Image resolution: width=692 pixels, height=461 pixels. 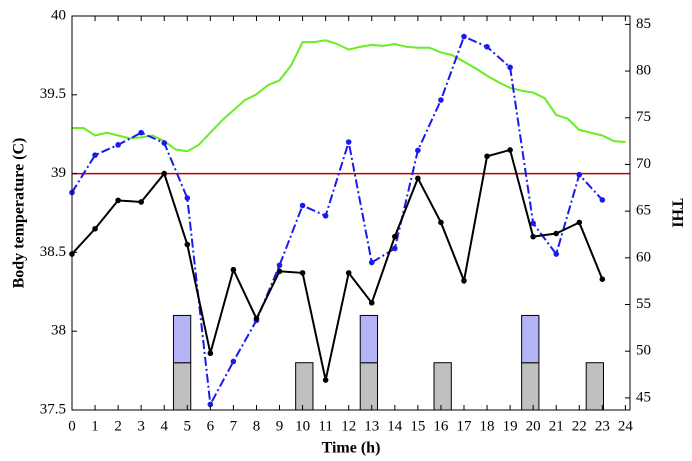 What do you see at coordinates (643, 117) in the screenshot?
I see `y2-tick-label: 75` at bounding box center [643, 117].